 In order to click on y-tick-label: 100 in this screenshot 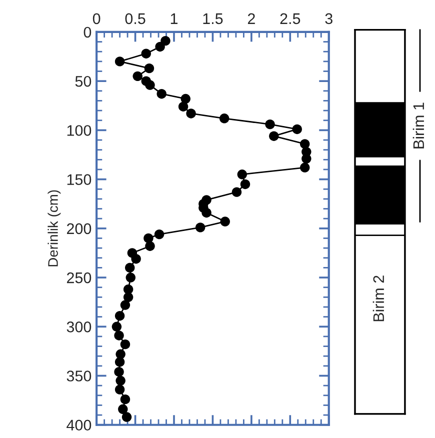, I will do `click(79, 130)`.